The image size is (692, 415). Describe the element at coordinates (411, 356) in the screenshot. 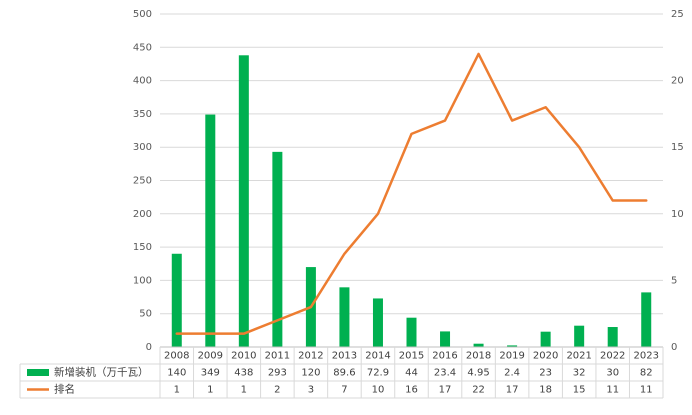

I see `x-tick-label: 2015` at that location.